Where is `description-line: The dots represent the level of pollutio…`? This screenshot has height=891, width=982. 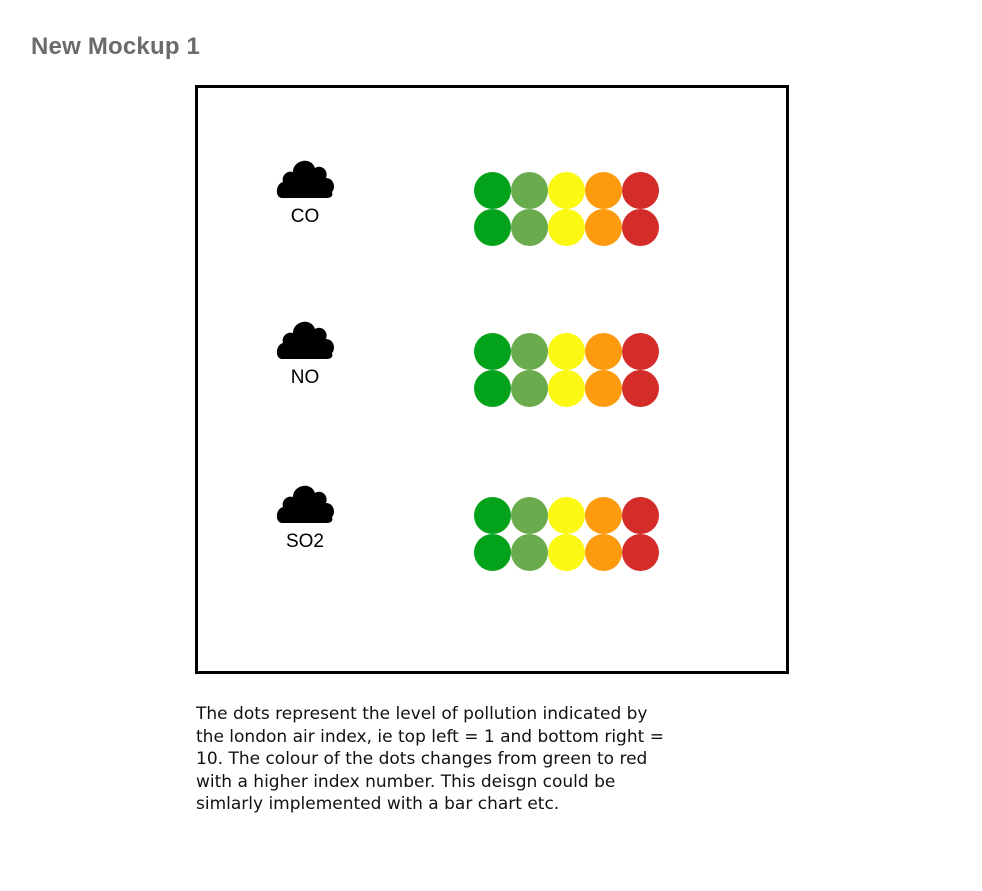
description-line: The dots represent the level of pollutio… is located at coordinates (422, 714).